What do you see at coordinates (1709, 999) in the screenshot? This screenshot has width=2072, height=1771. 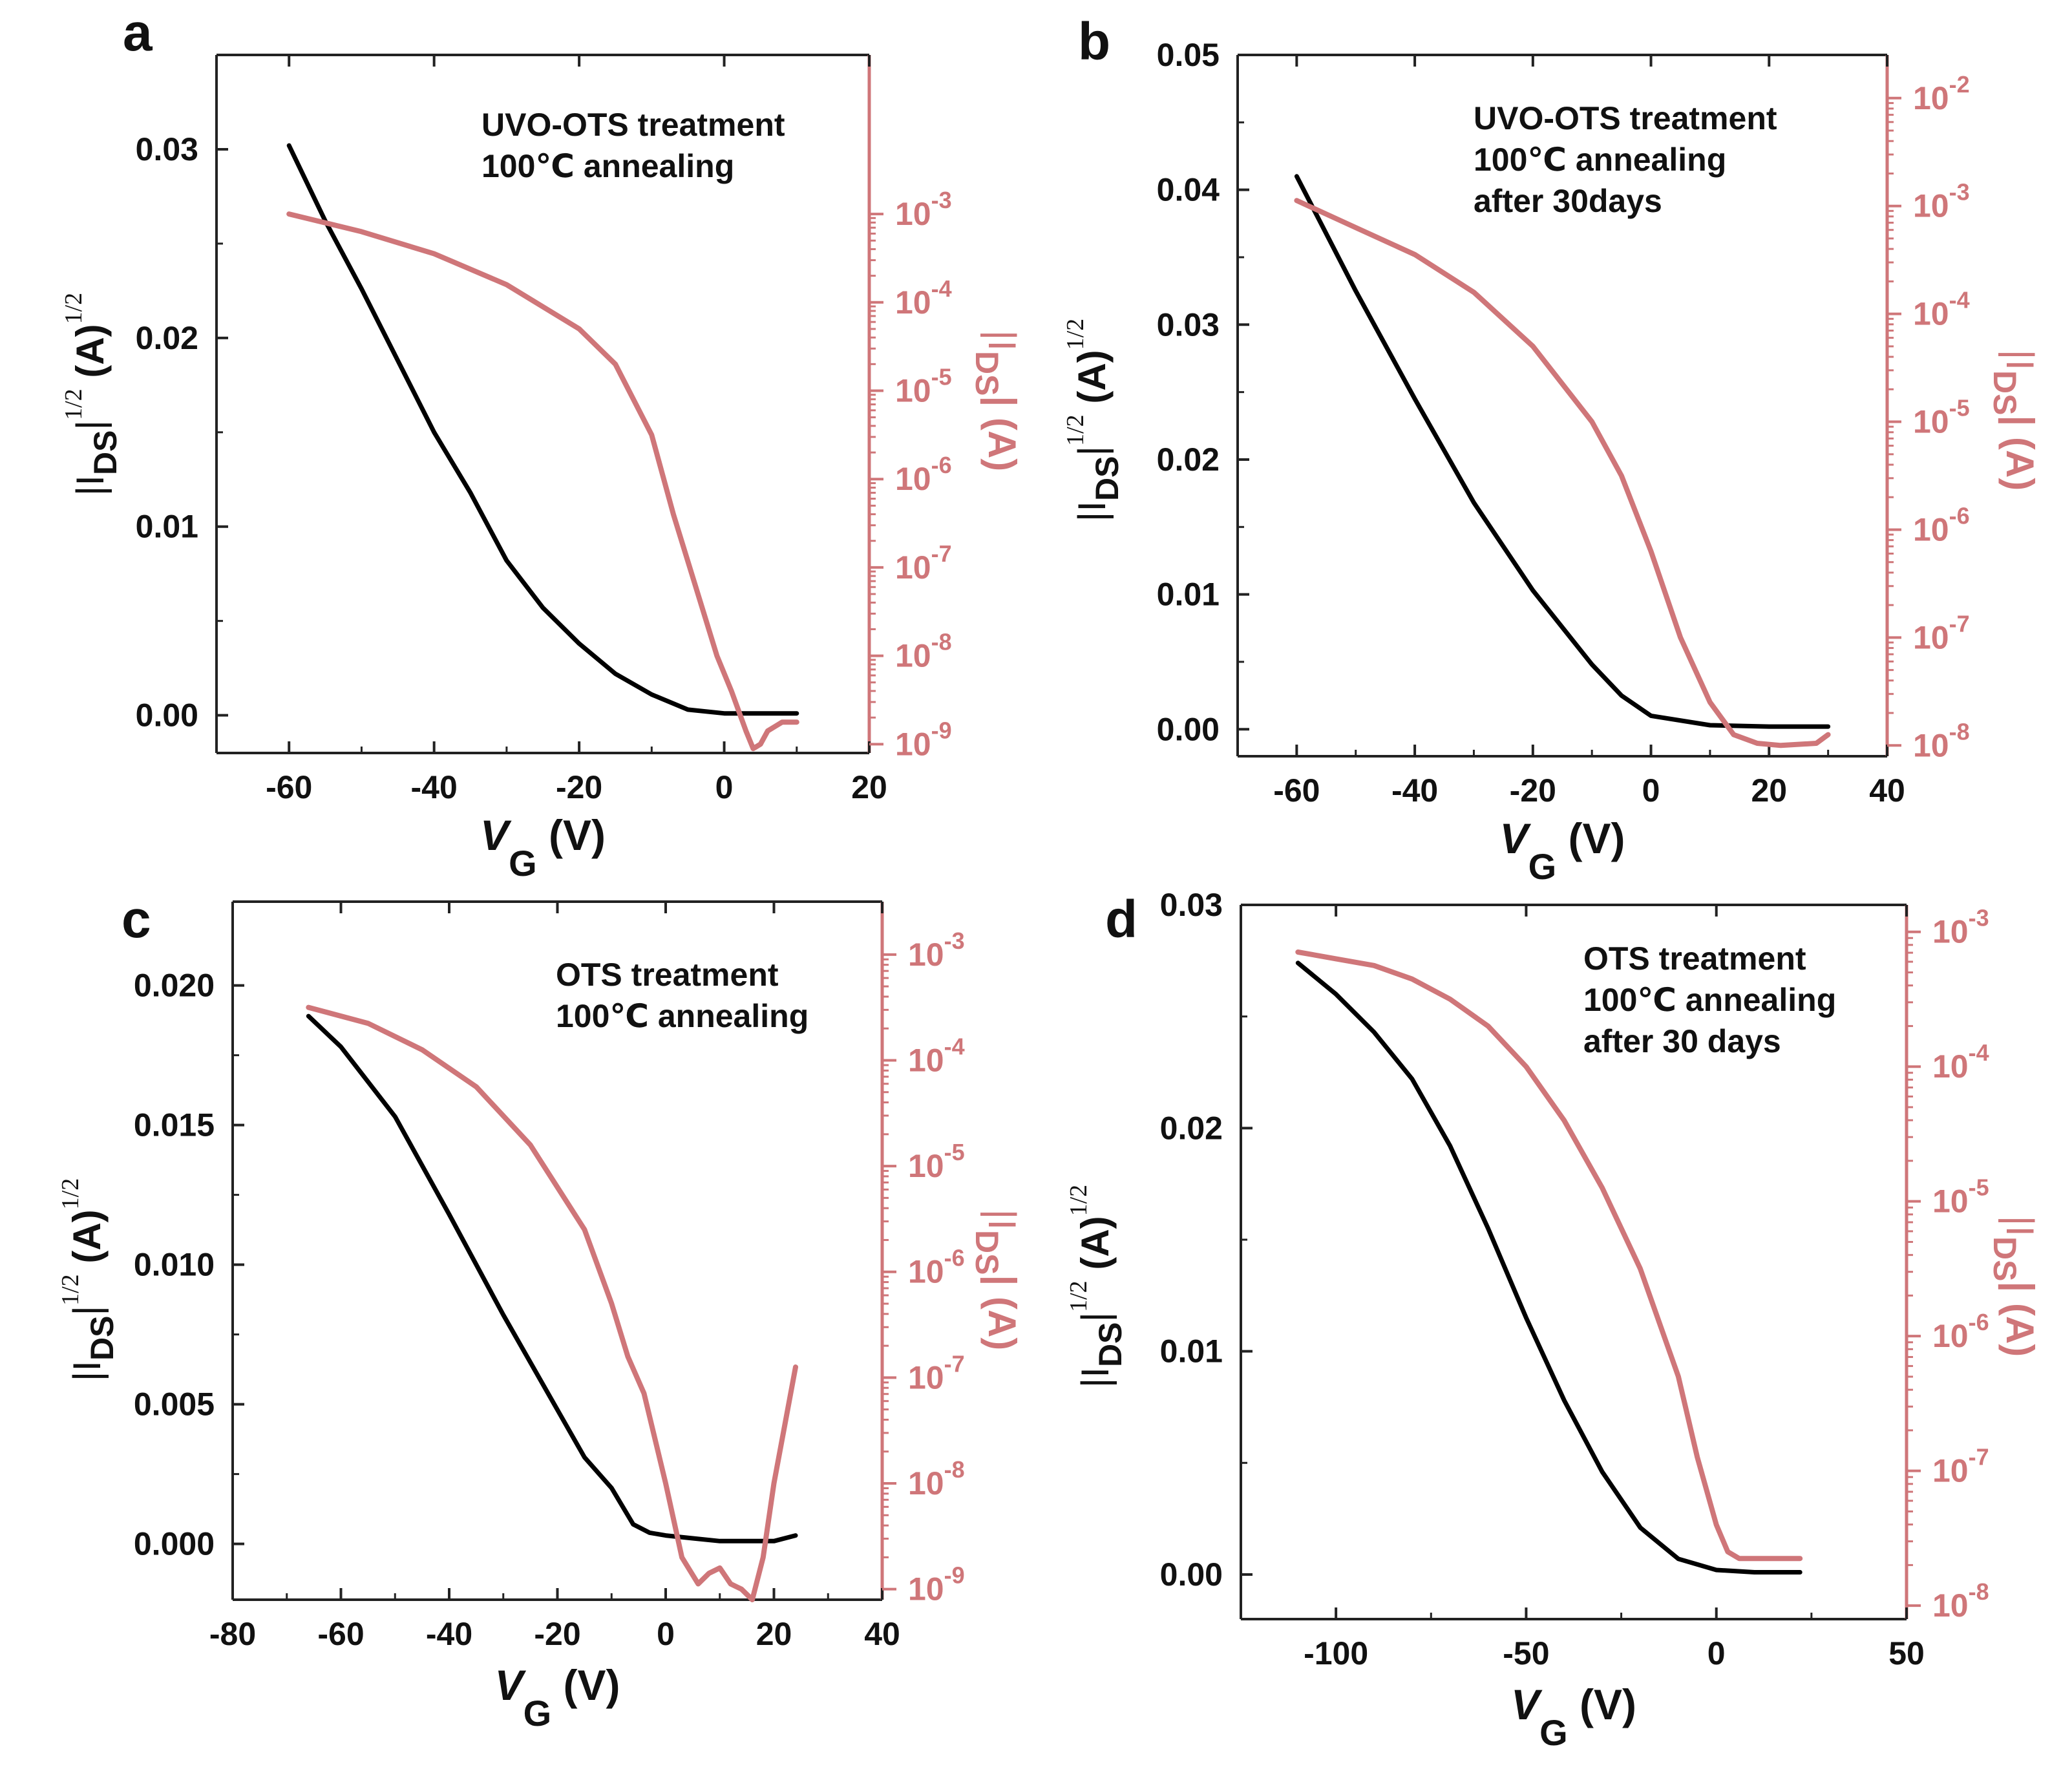 I see `annotation-text: OTS treatment 100℃ annealing after 30 days` at bounding box center [1709, 999].